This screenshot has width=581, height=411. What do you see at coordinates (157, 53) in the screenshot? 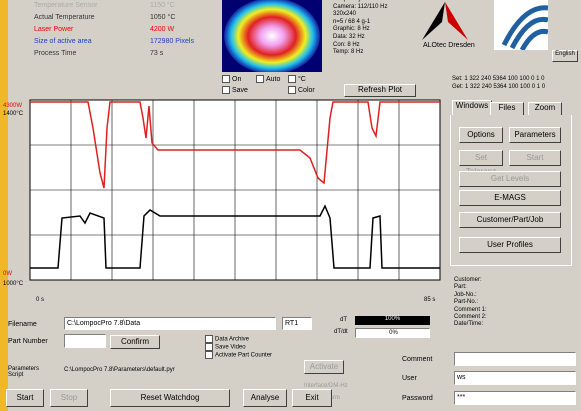
I see `status-value: 73 s` at bounding box center [157, 53].